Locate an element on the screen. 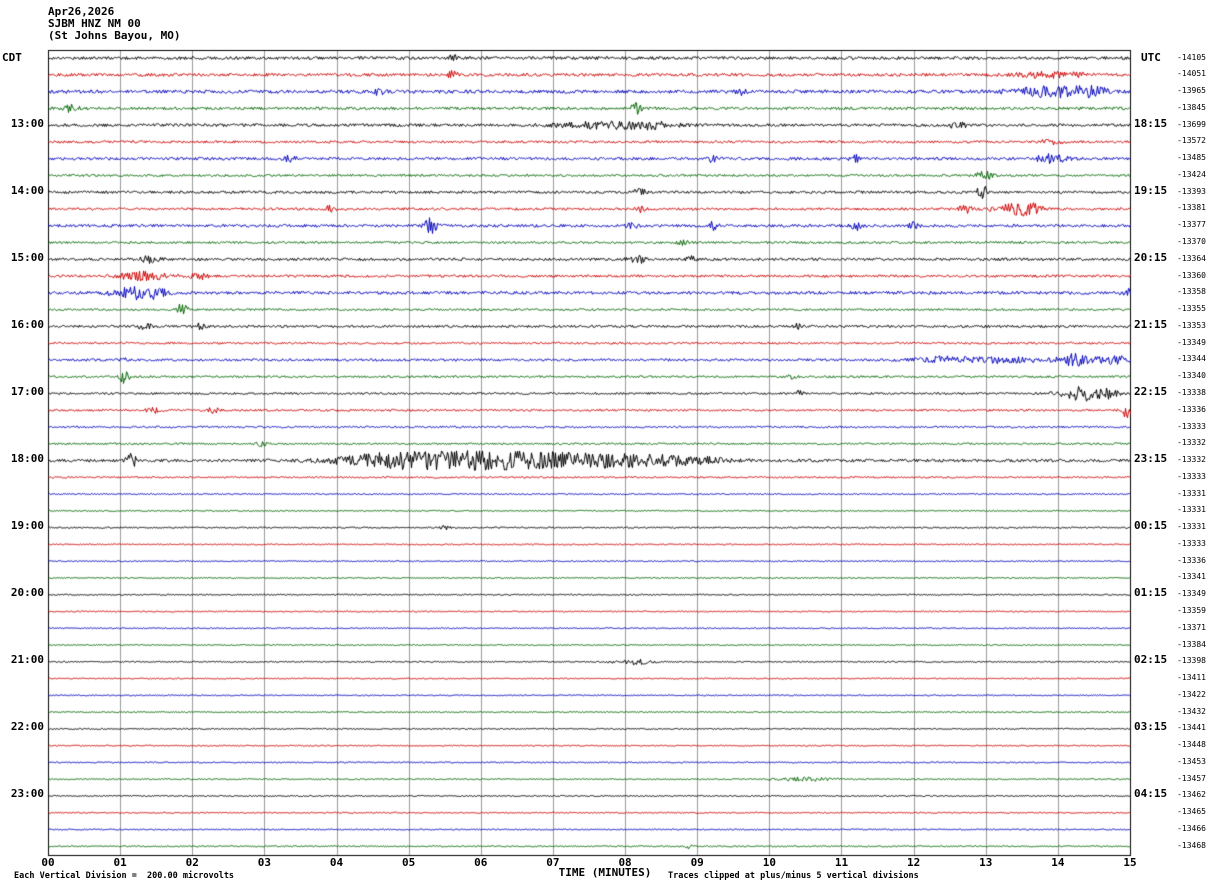 This screenshot has width=1210, height=886. x-tick-label: 01 is located at coordinates (120, 862).